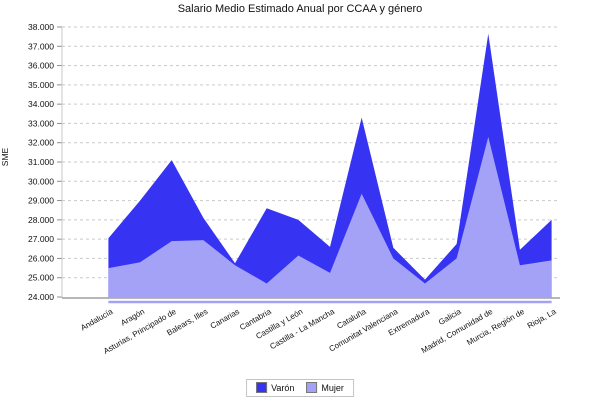 The width and height of the screenshot is (600, 400). What do you see at coordinates (41, 181) in the screenshot?
I see `y-tick-label: 30.000` at bounding box center [41, 181].